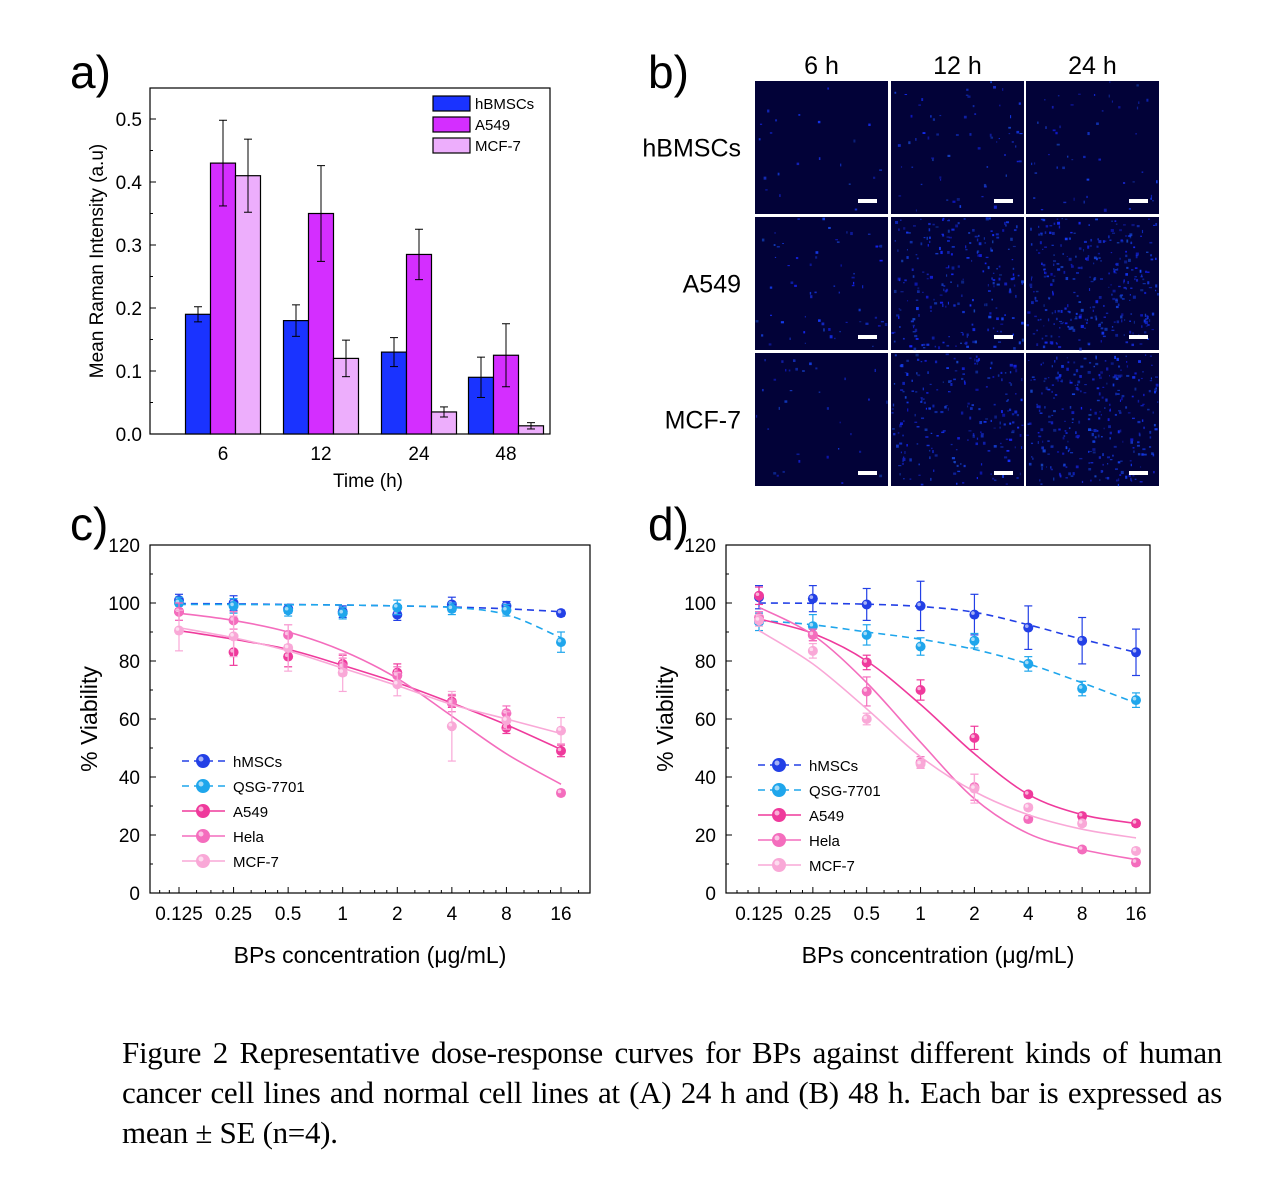 Image resolution: width=1261 pixels, height=1188 pixels. What do you see at coordinates (198, 374) in the screenshot?
I see `bar-hbmscs` at bounding box center [198, 374].